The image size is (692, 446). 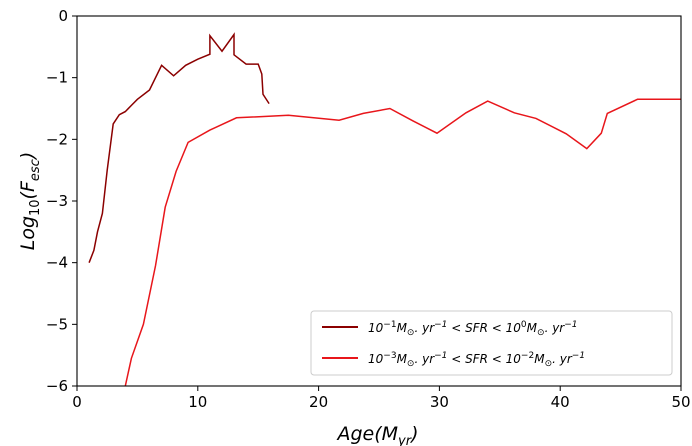 I want to click on x-tick-label: 30, so click(x=439, y=402).